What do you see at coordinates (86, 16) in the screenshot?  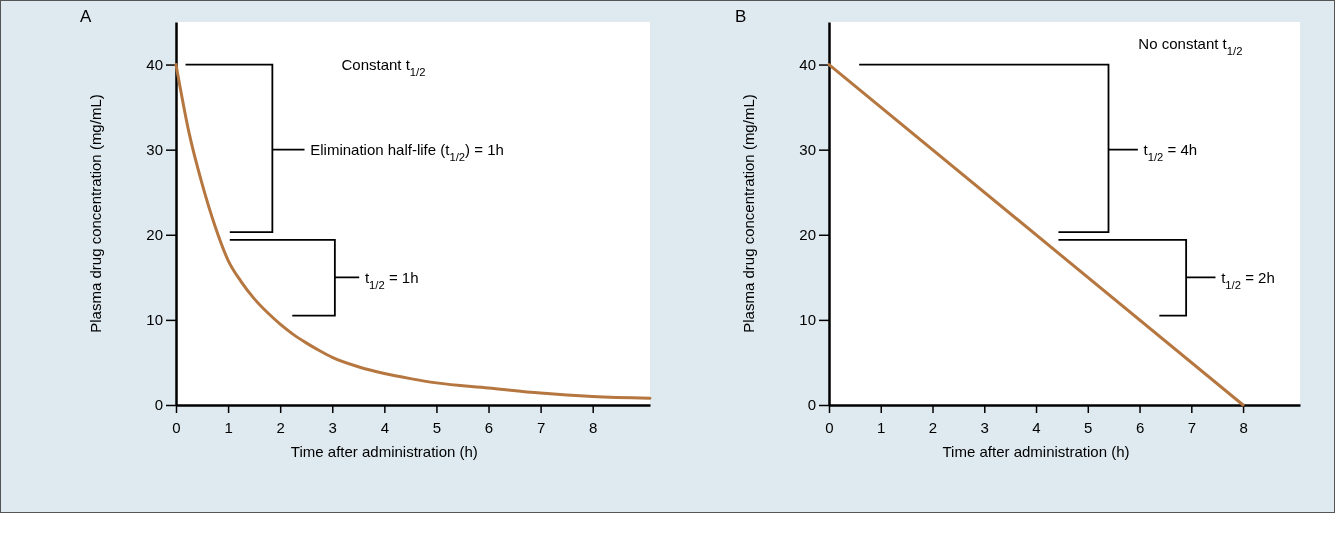 I see `chart-title: A` at bounding box center [86, 16].